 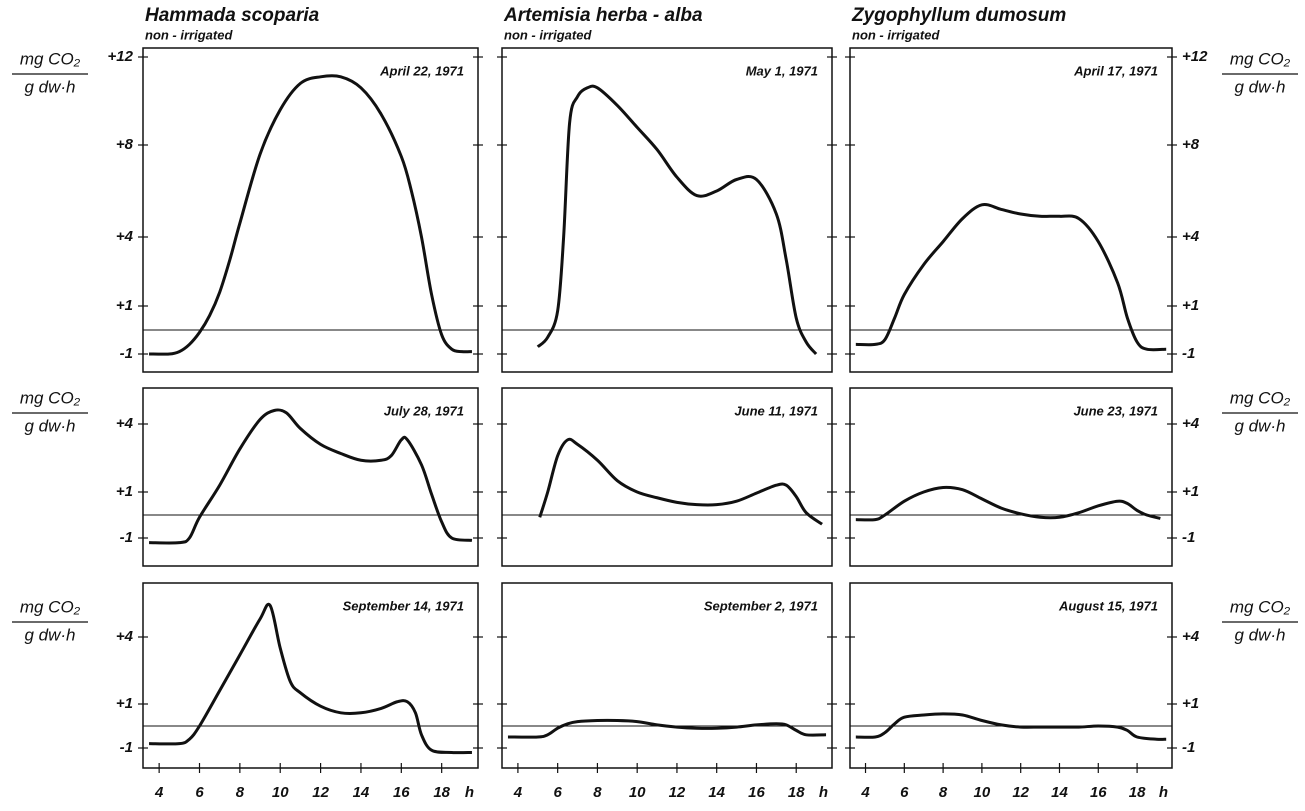 I want to click on date-annotation: September 2, 1971, so click(x=761, y=605).